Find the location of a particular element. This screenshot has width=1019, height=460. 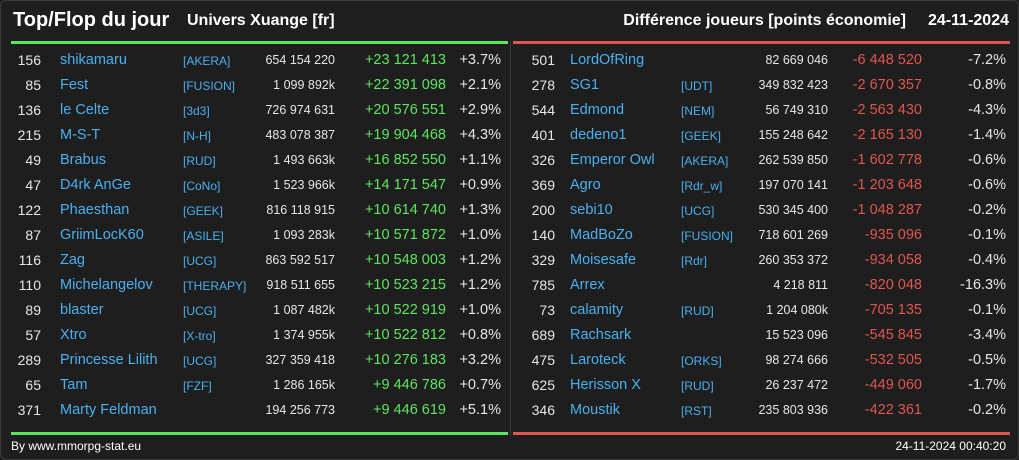

player-name-link: le Celte is located at coordinates (85, 110).